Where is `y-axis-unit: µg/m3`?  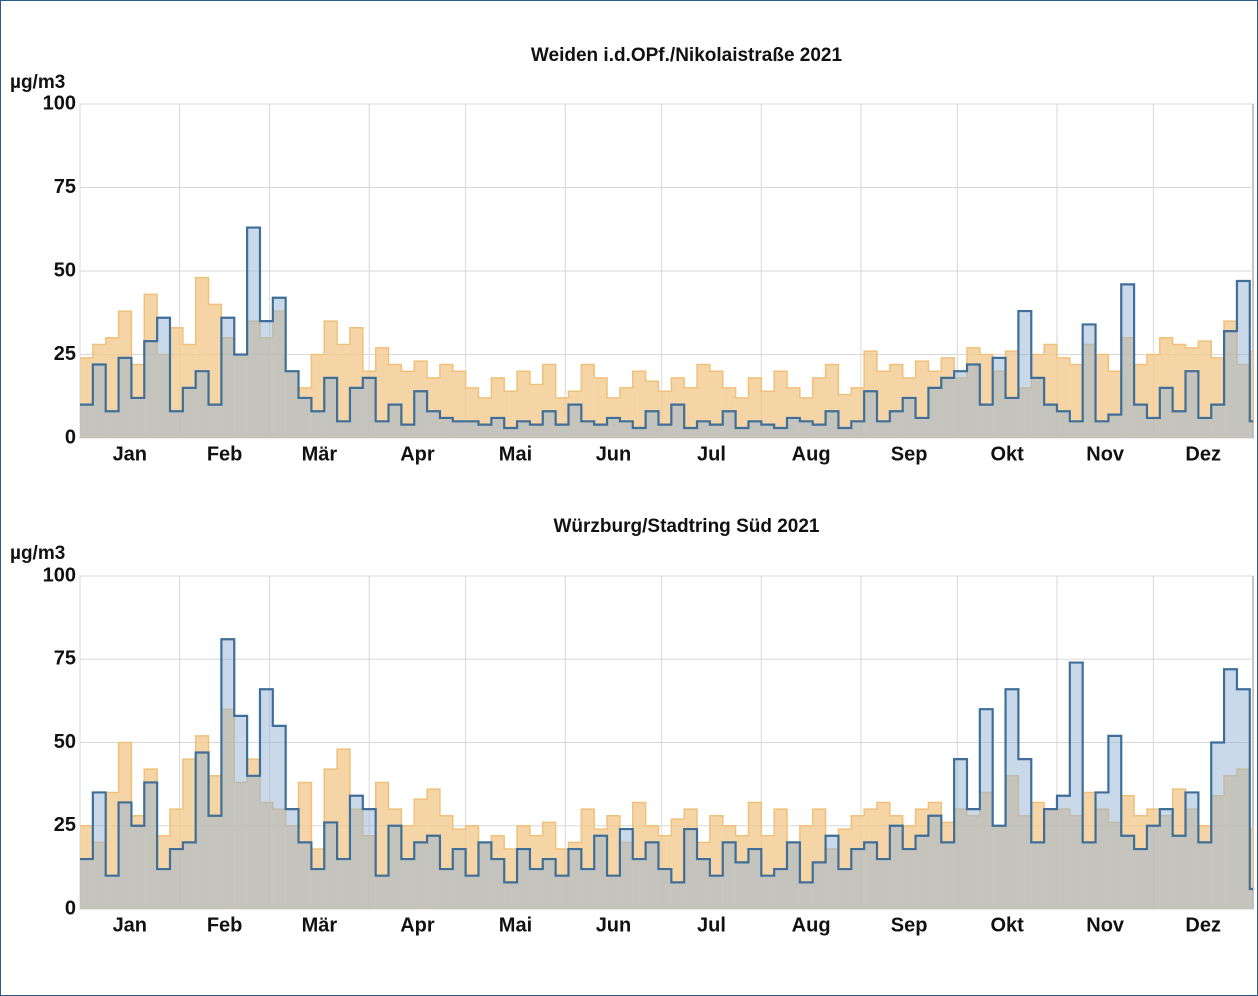 y-axis-unit: µg/m3 is located at coordinates (37, 82).